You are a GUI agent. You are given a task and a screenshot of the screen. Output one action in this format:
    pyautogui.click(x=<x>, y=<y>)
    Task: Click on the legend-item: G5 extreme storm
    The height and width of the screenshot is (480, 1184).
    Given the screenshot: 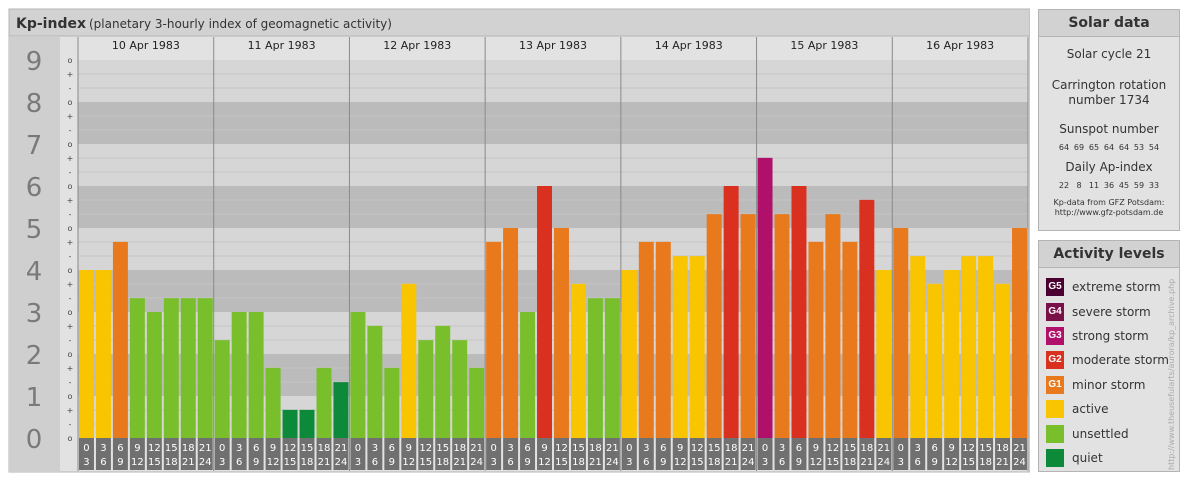 What is the action you would take?
    pyautogui.click(x=1107, y=287)
    